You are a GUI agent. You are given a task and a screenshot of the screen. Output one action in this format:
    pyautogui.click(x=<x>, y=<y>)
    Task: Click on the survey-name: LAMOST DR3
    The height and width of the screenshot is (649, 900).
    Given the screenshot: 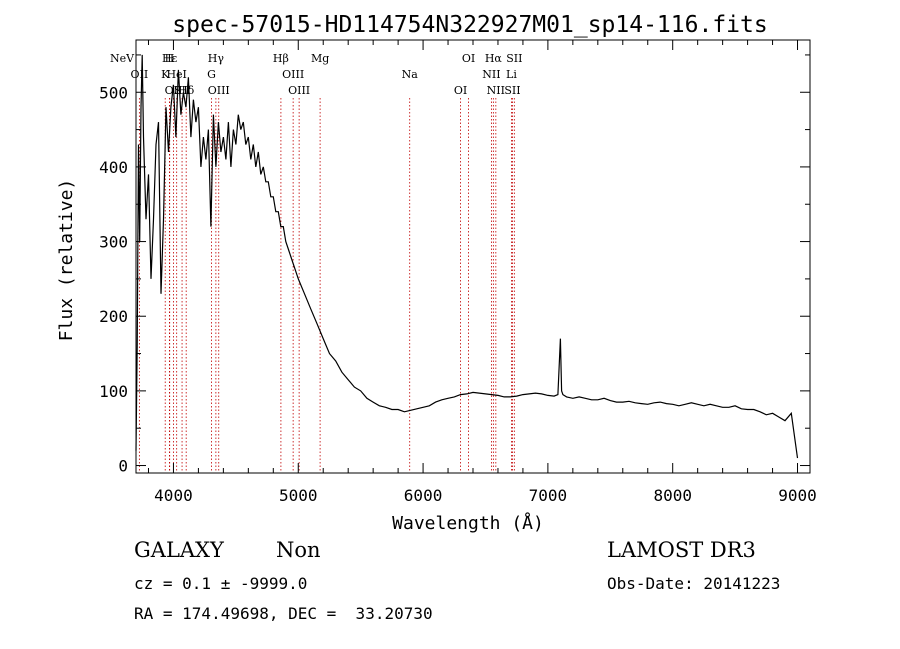 What is the action you would take?
    pyautogui.click(x=681, y=550)
    